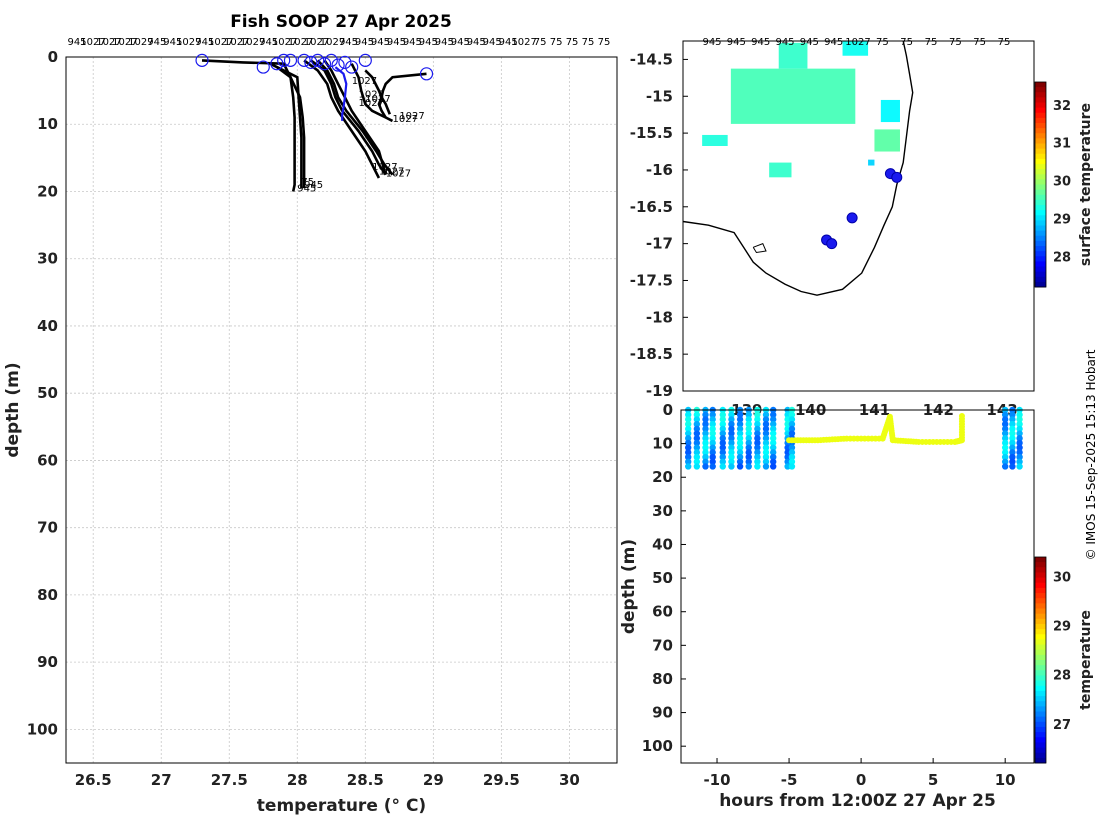 This screenshot has height=820, width=1100. I want to click on y-tick-label: 100, so click(42, 729).